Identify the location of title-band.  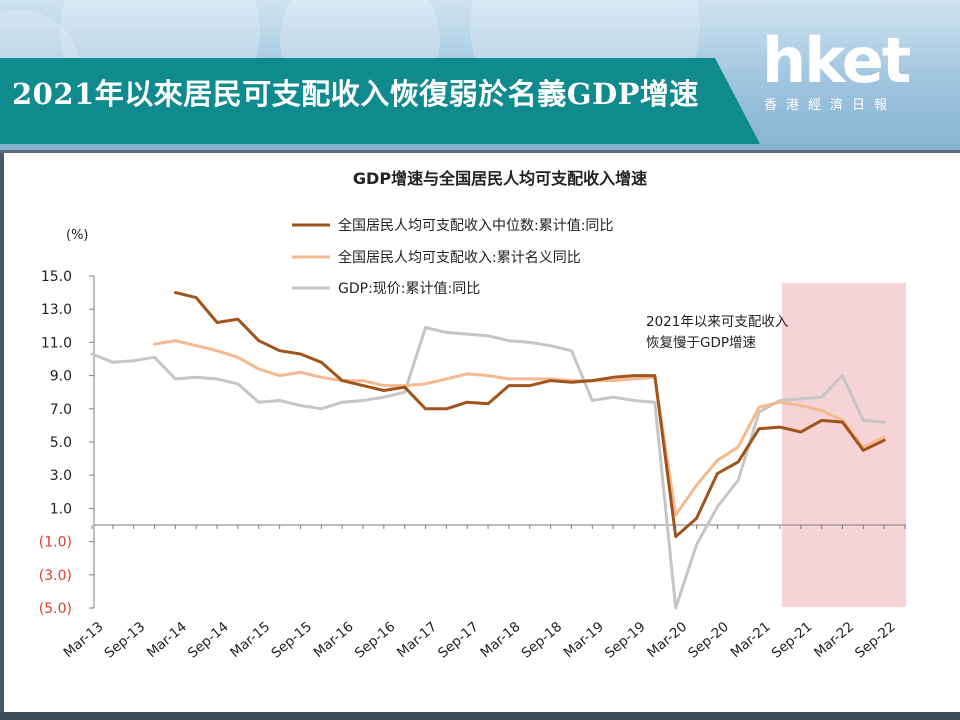
(380, 101).